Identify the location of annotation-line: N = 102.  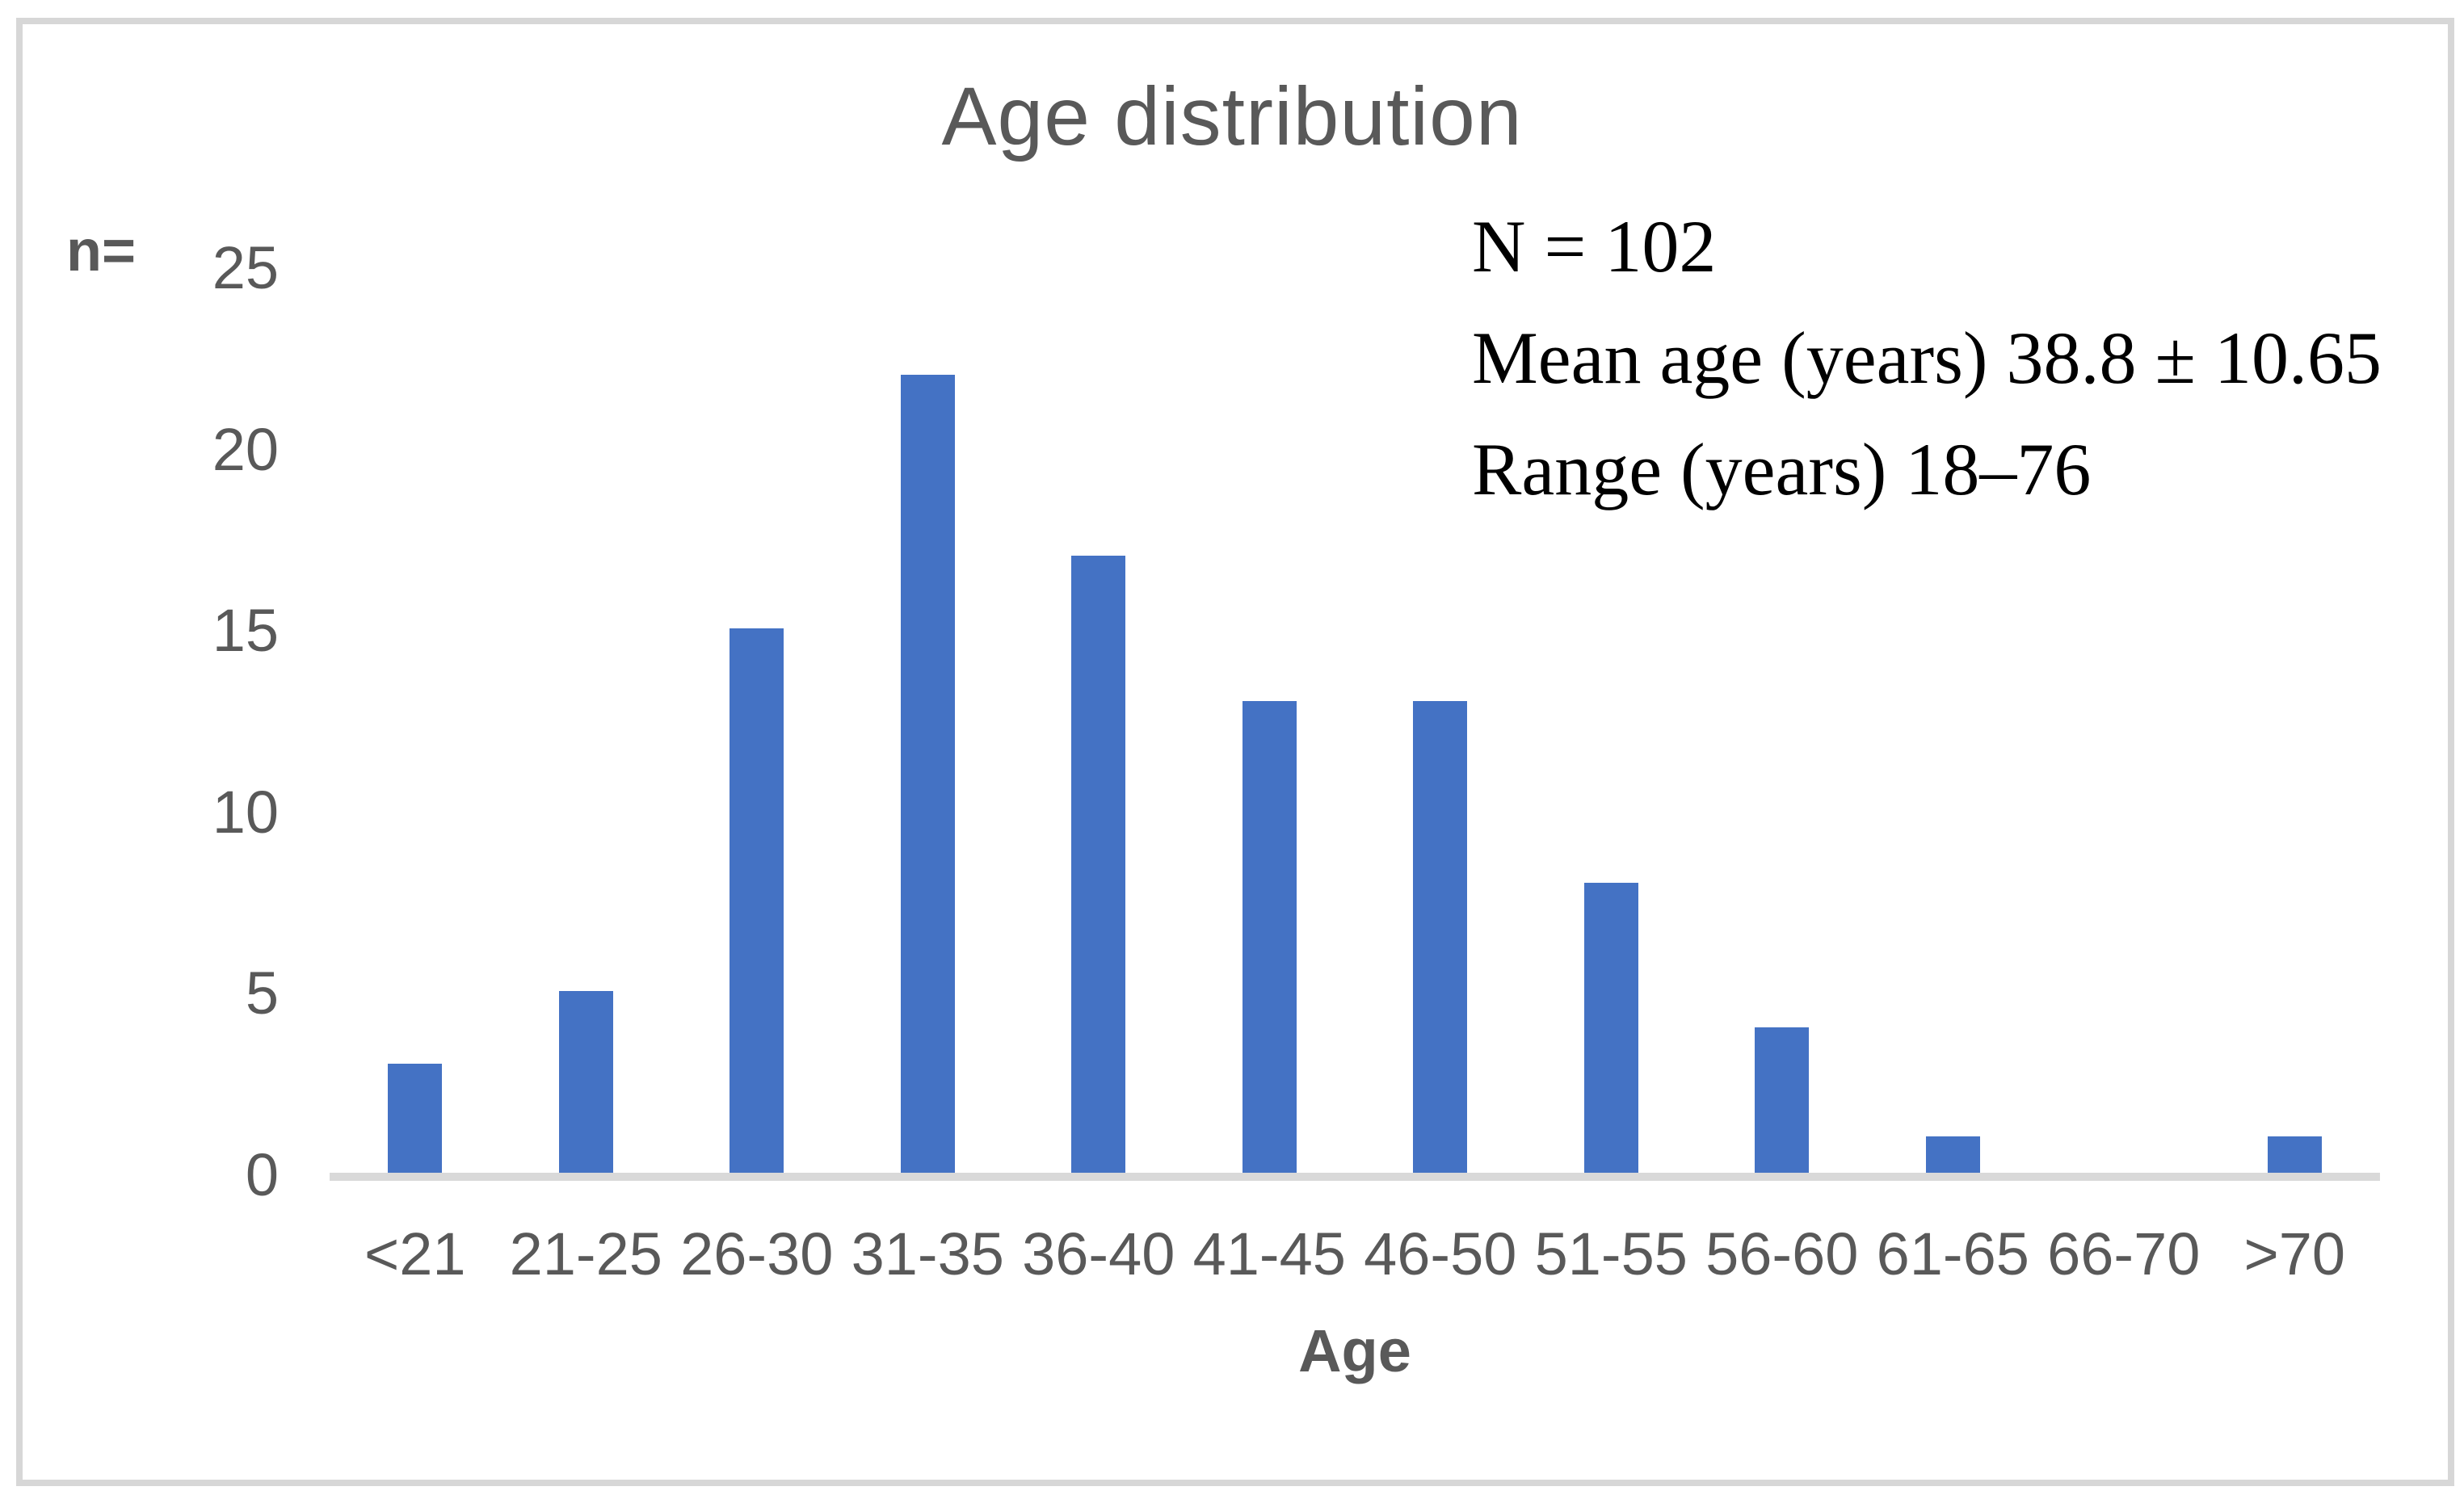
(1594, 246).